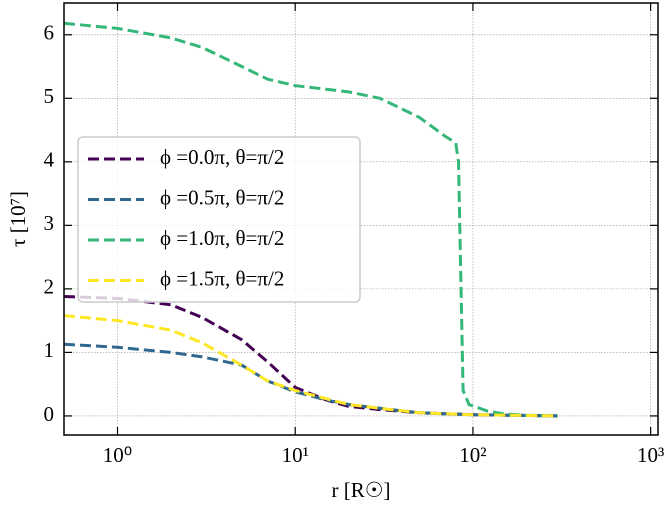  What do you see at coordinates (295, 455) in the screenshot?
I see `x-tick-label: 10¹` at bounding box center [295, 455].